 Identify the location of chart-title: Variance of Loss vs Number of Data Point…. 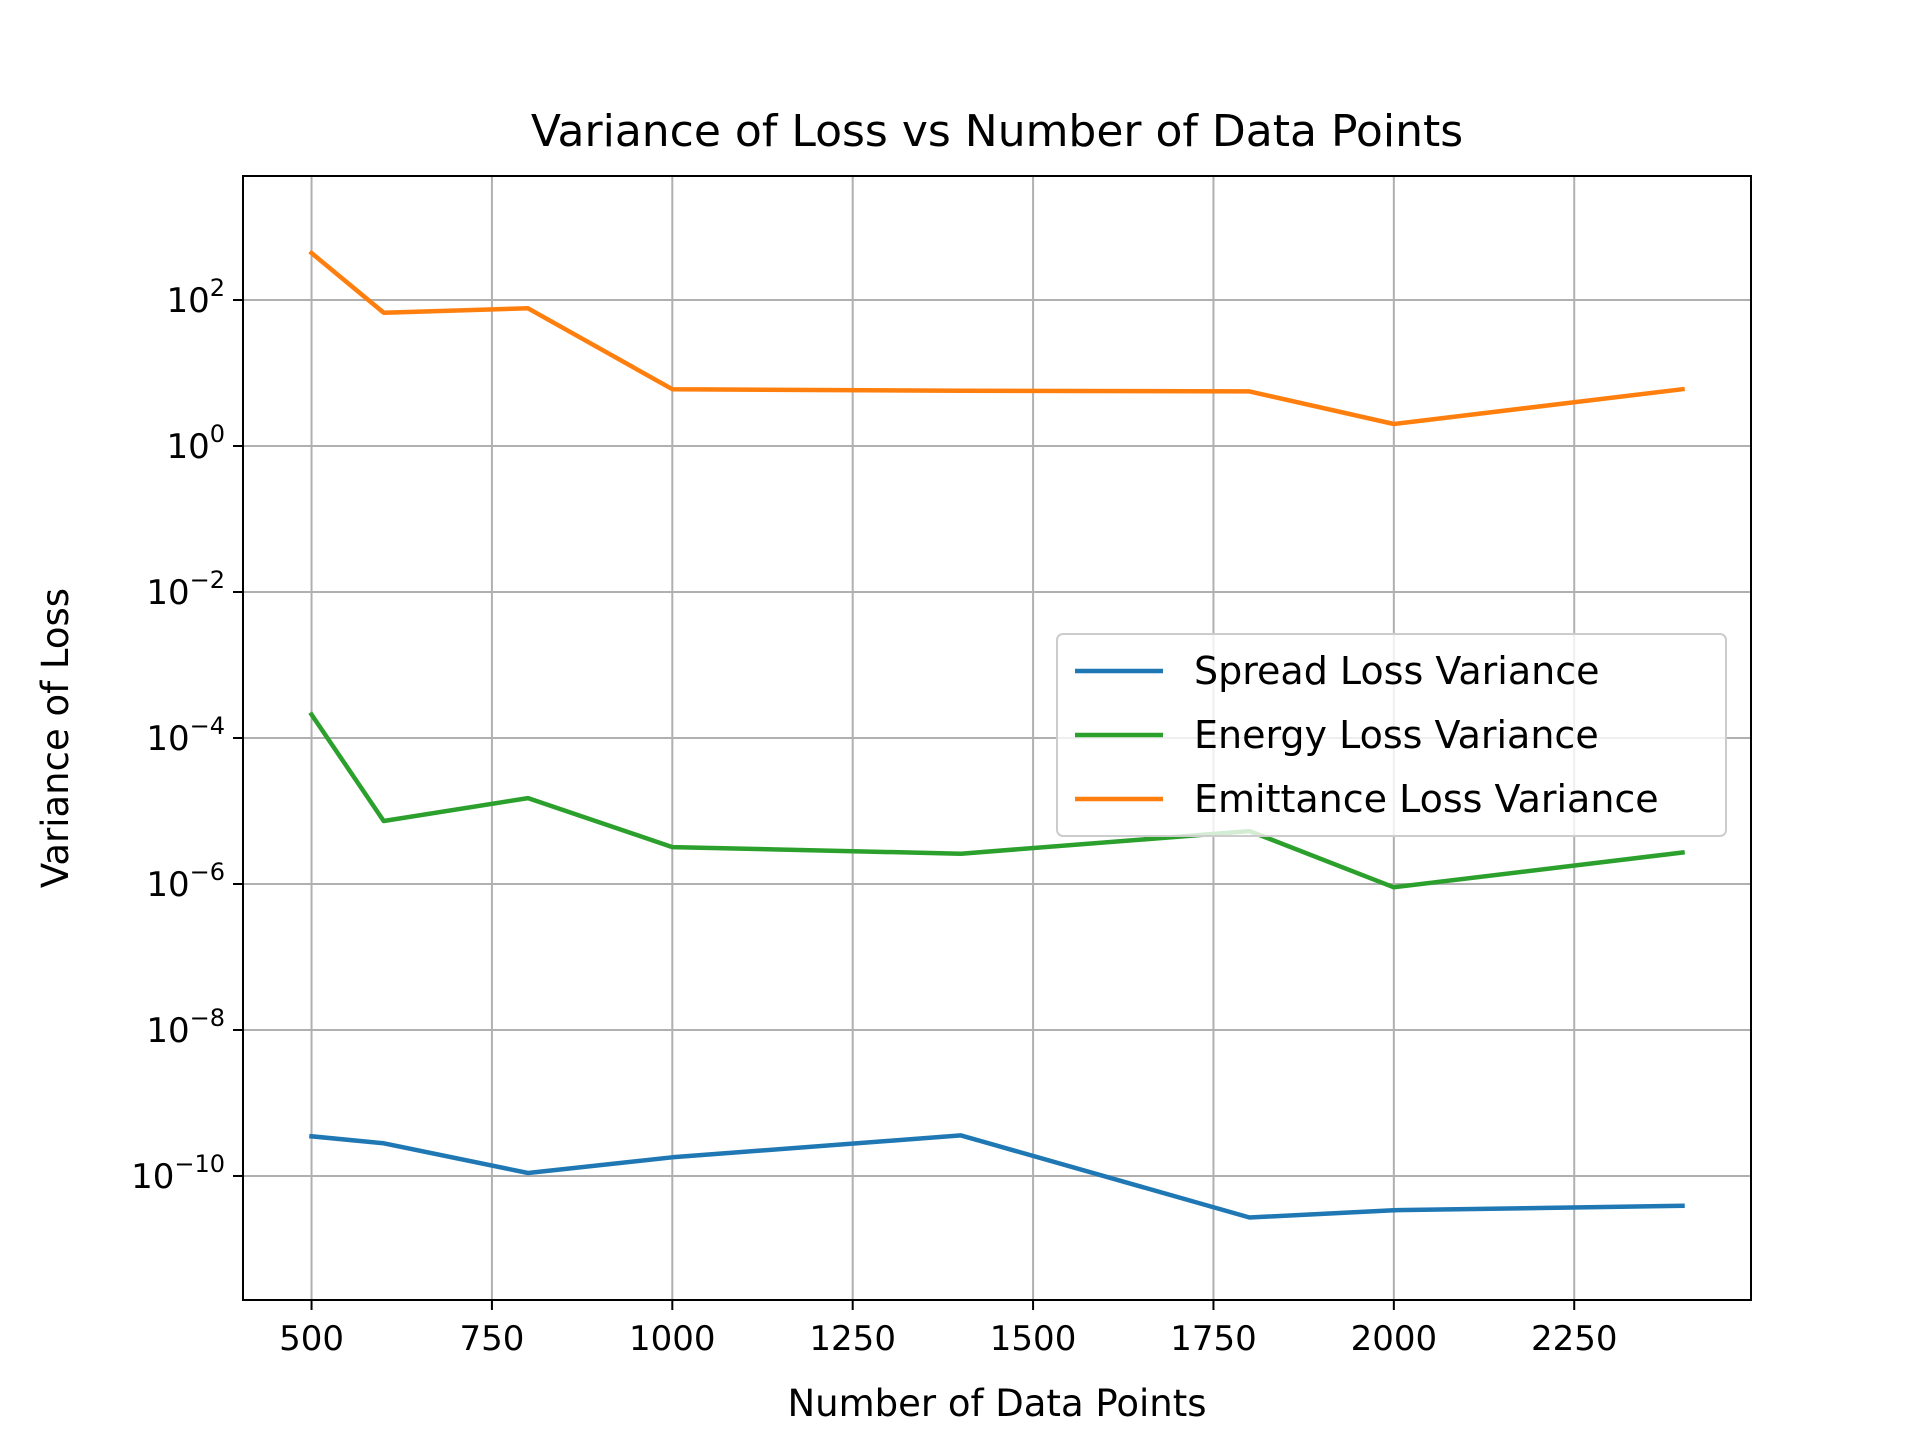
(997, 131).